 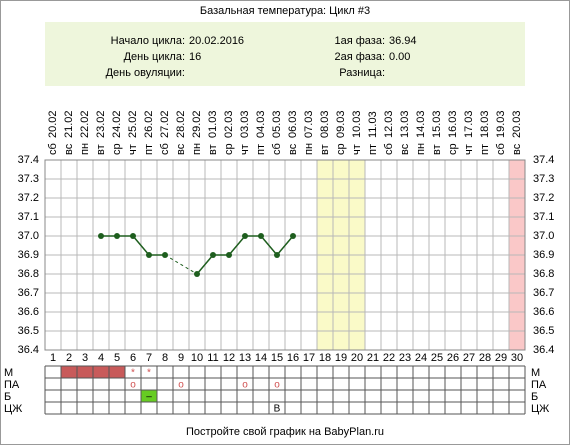 What do you see at coordinates (277, 409) in the screenshot?
I see `row-mark: В` at bounding box center [277, 409].